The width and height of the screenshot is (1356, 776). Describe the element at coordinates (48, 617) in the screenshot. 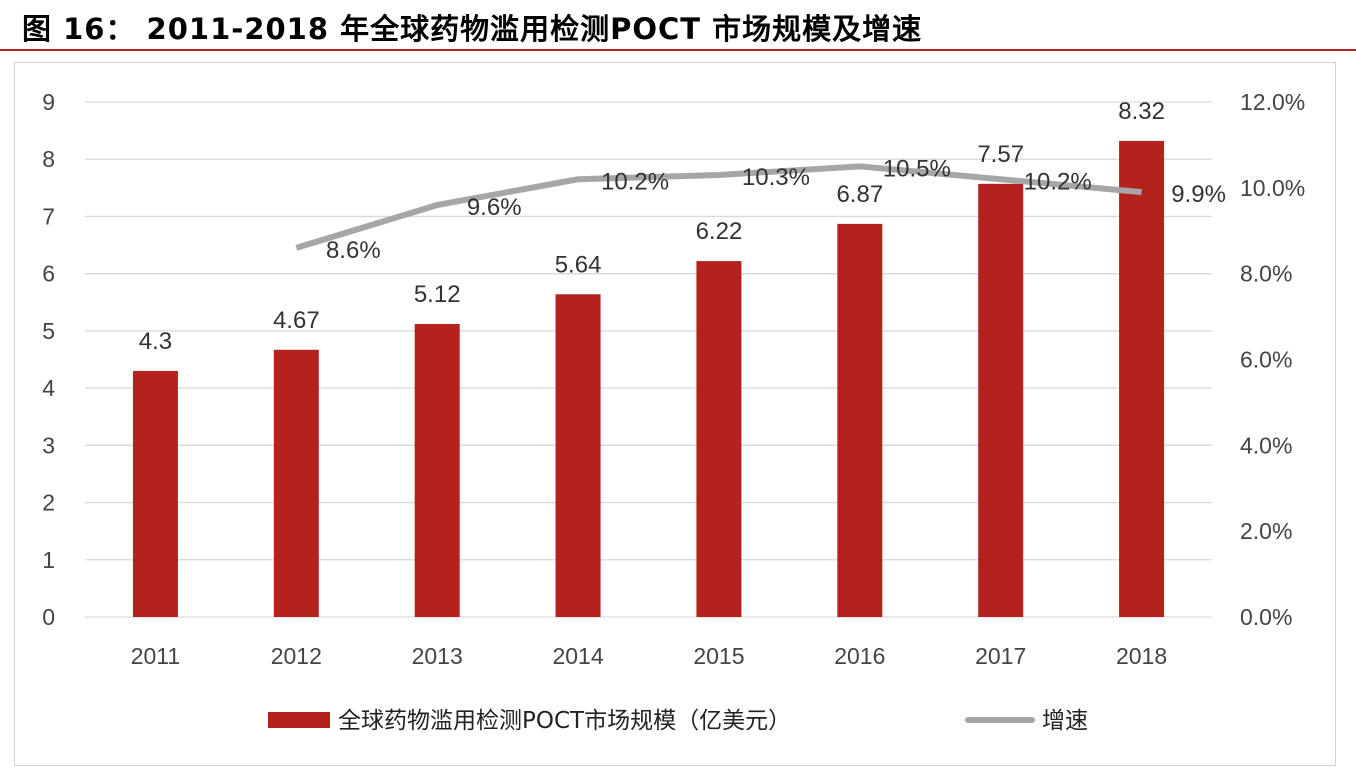

I see `y-left-tick-label: 0` at that location.